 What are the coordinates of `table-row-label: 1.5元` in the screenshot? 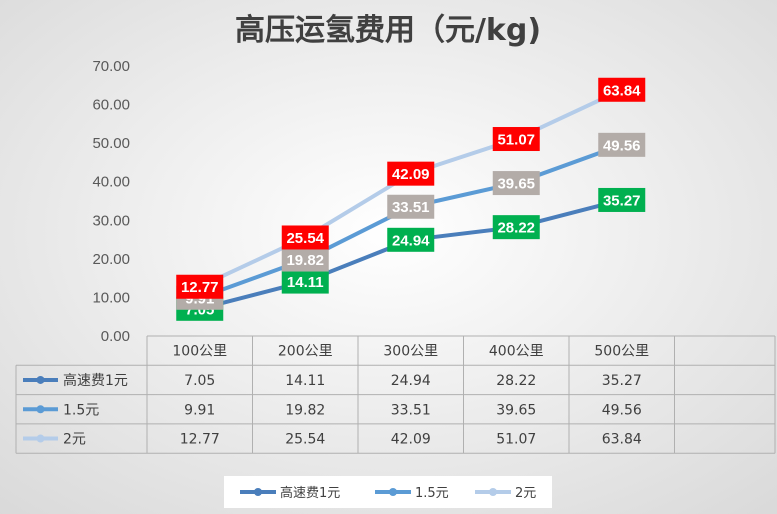 It's located at (81, 410).